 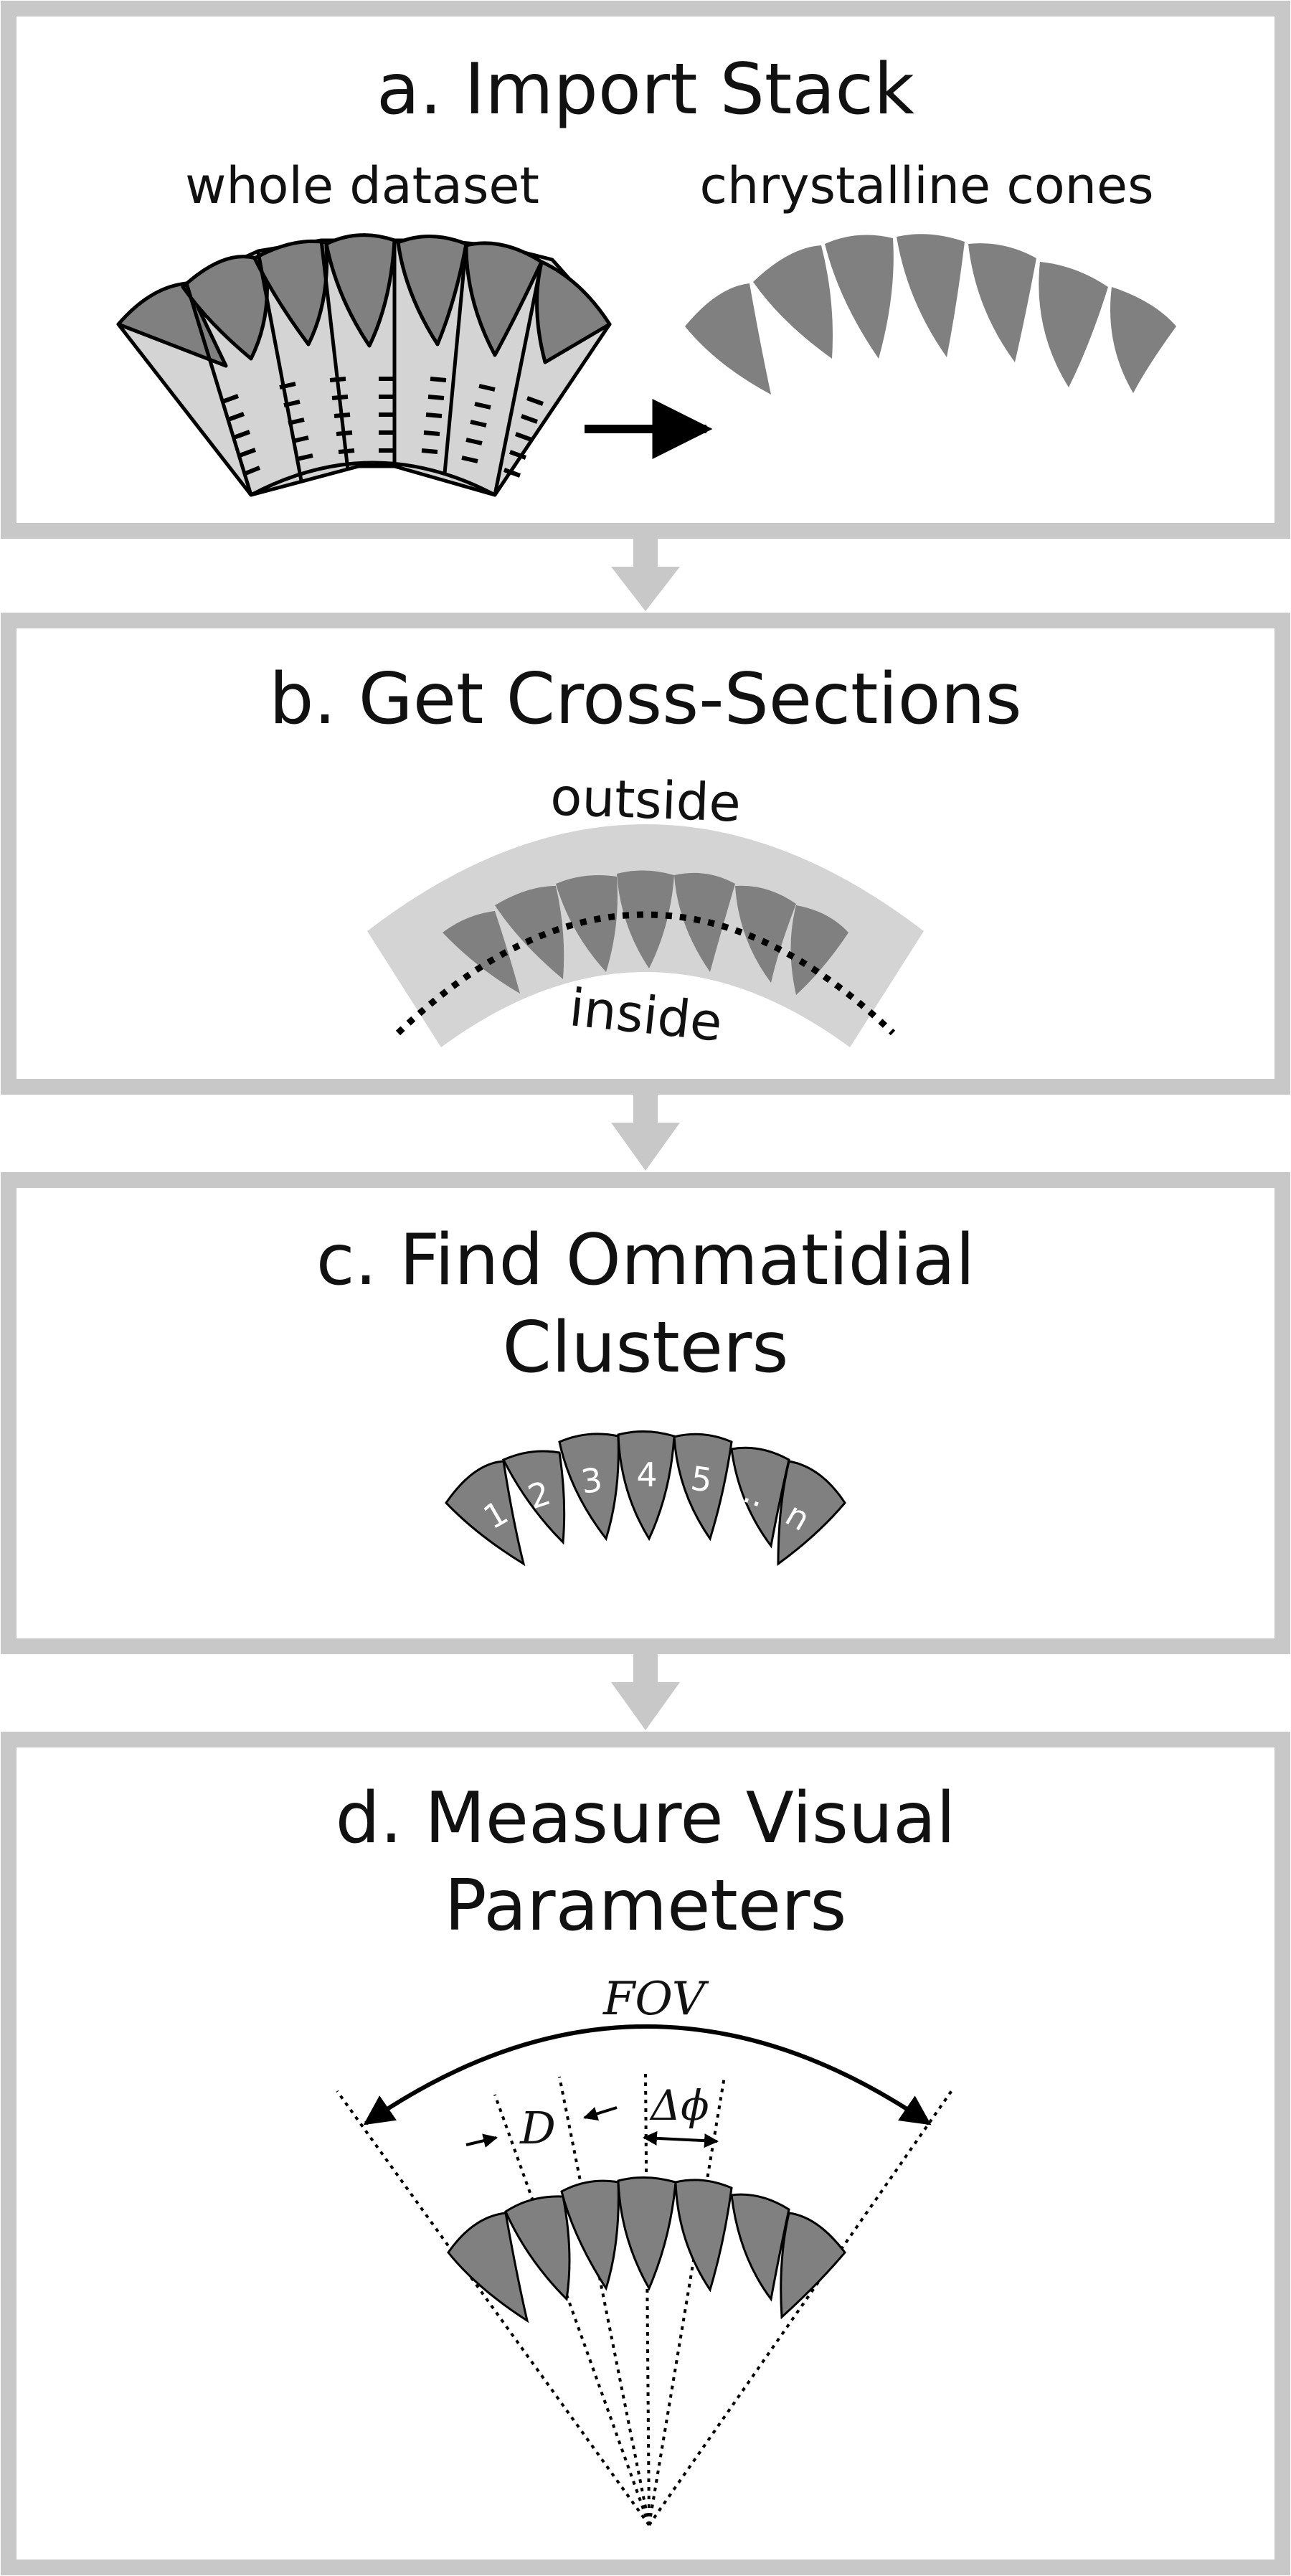 What do you see at coordinates (646, 1906) in the screenshot?
I see `panel-d-title-line2: Parameters` at bounding box center [646, 1906].